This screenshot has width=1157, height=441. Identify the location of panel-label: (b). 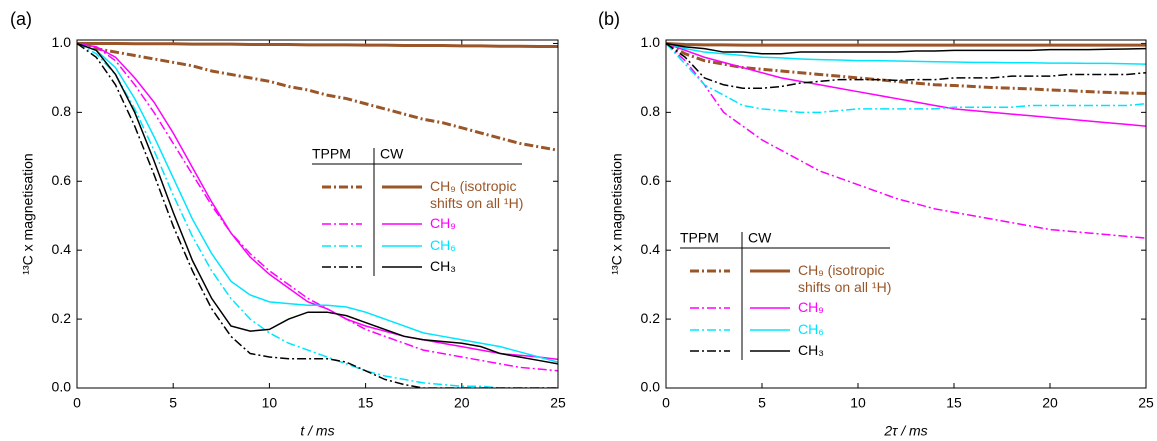
(609, 19).